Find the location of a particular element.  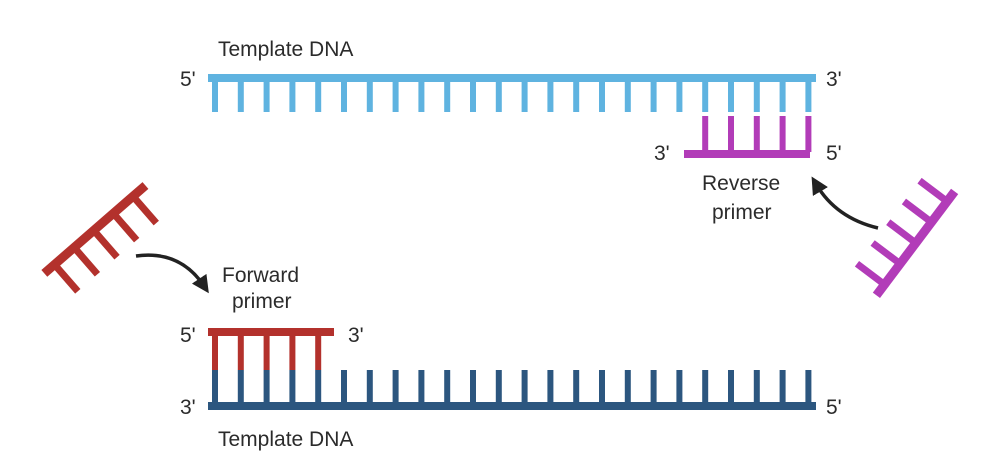

bottom-strand-right-end: 5' is located at coordinates (834, 407).